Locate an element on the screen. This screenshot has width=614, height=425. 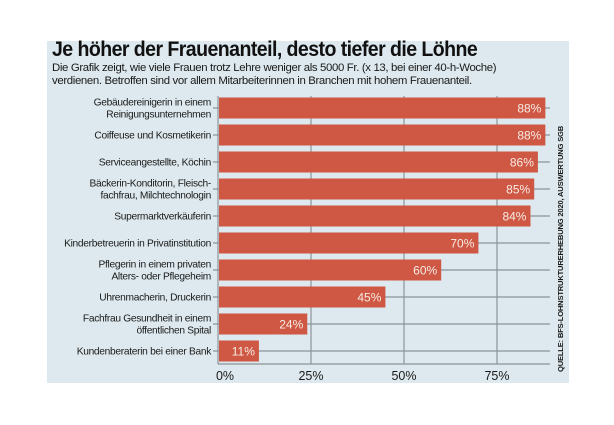
value-label: 70% is located at coordinates (462, 244).